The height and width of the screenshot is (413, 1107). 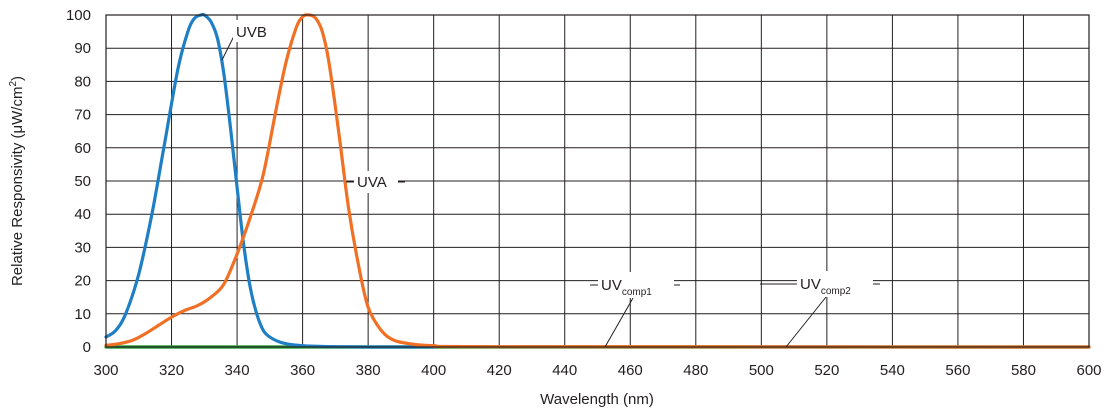 I want to click on x-tick-label: 580, so click(x=1023, y=370).